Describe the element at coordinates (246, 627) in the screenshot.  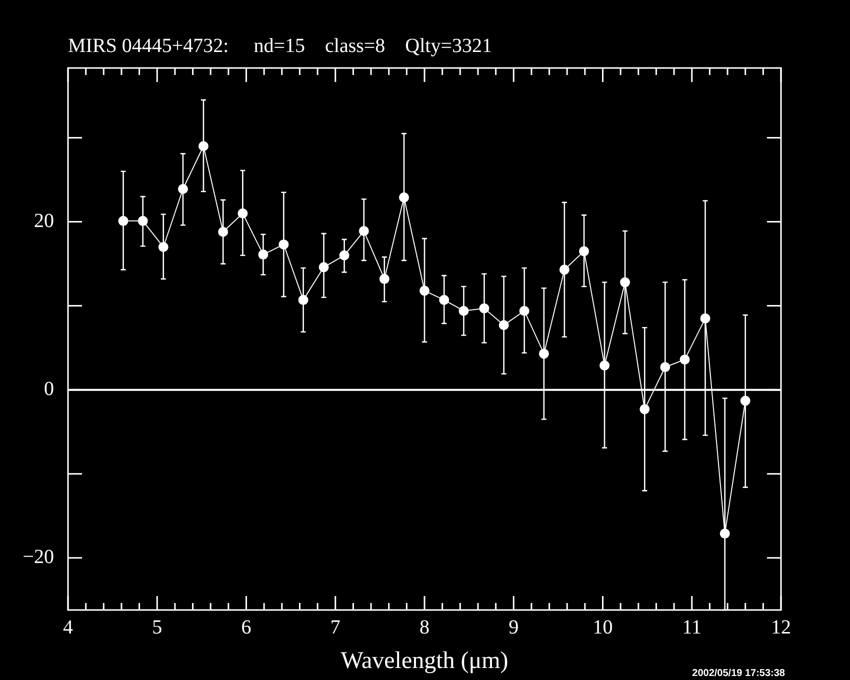
I see `x-tick-label: 6` at that location.